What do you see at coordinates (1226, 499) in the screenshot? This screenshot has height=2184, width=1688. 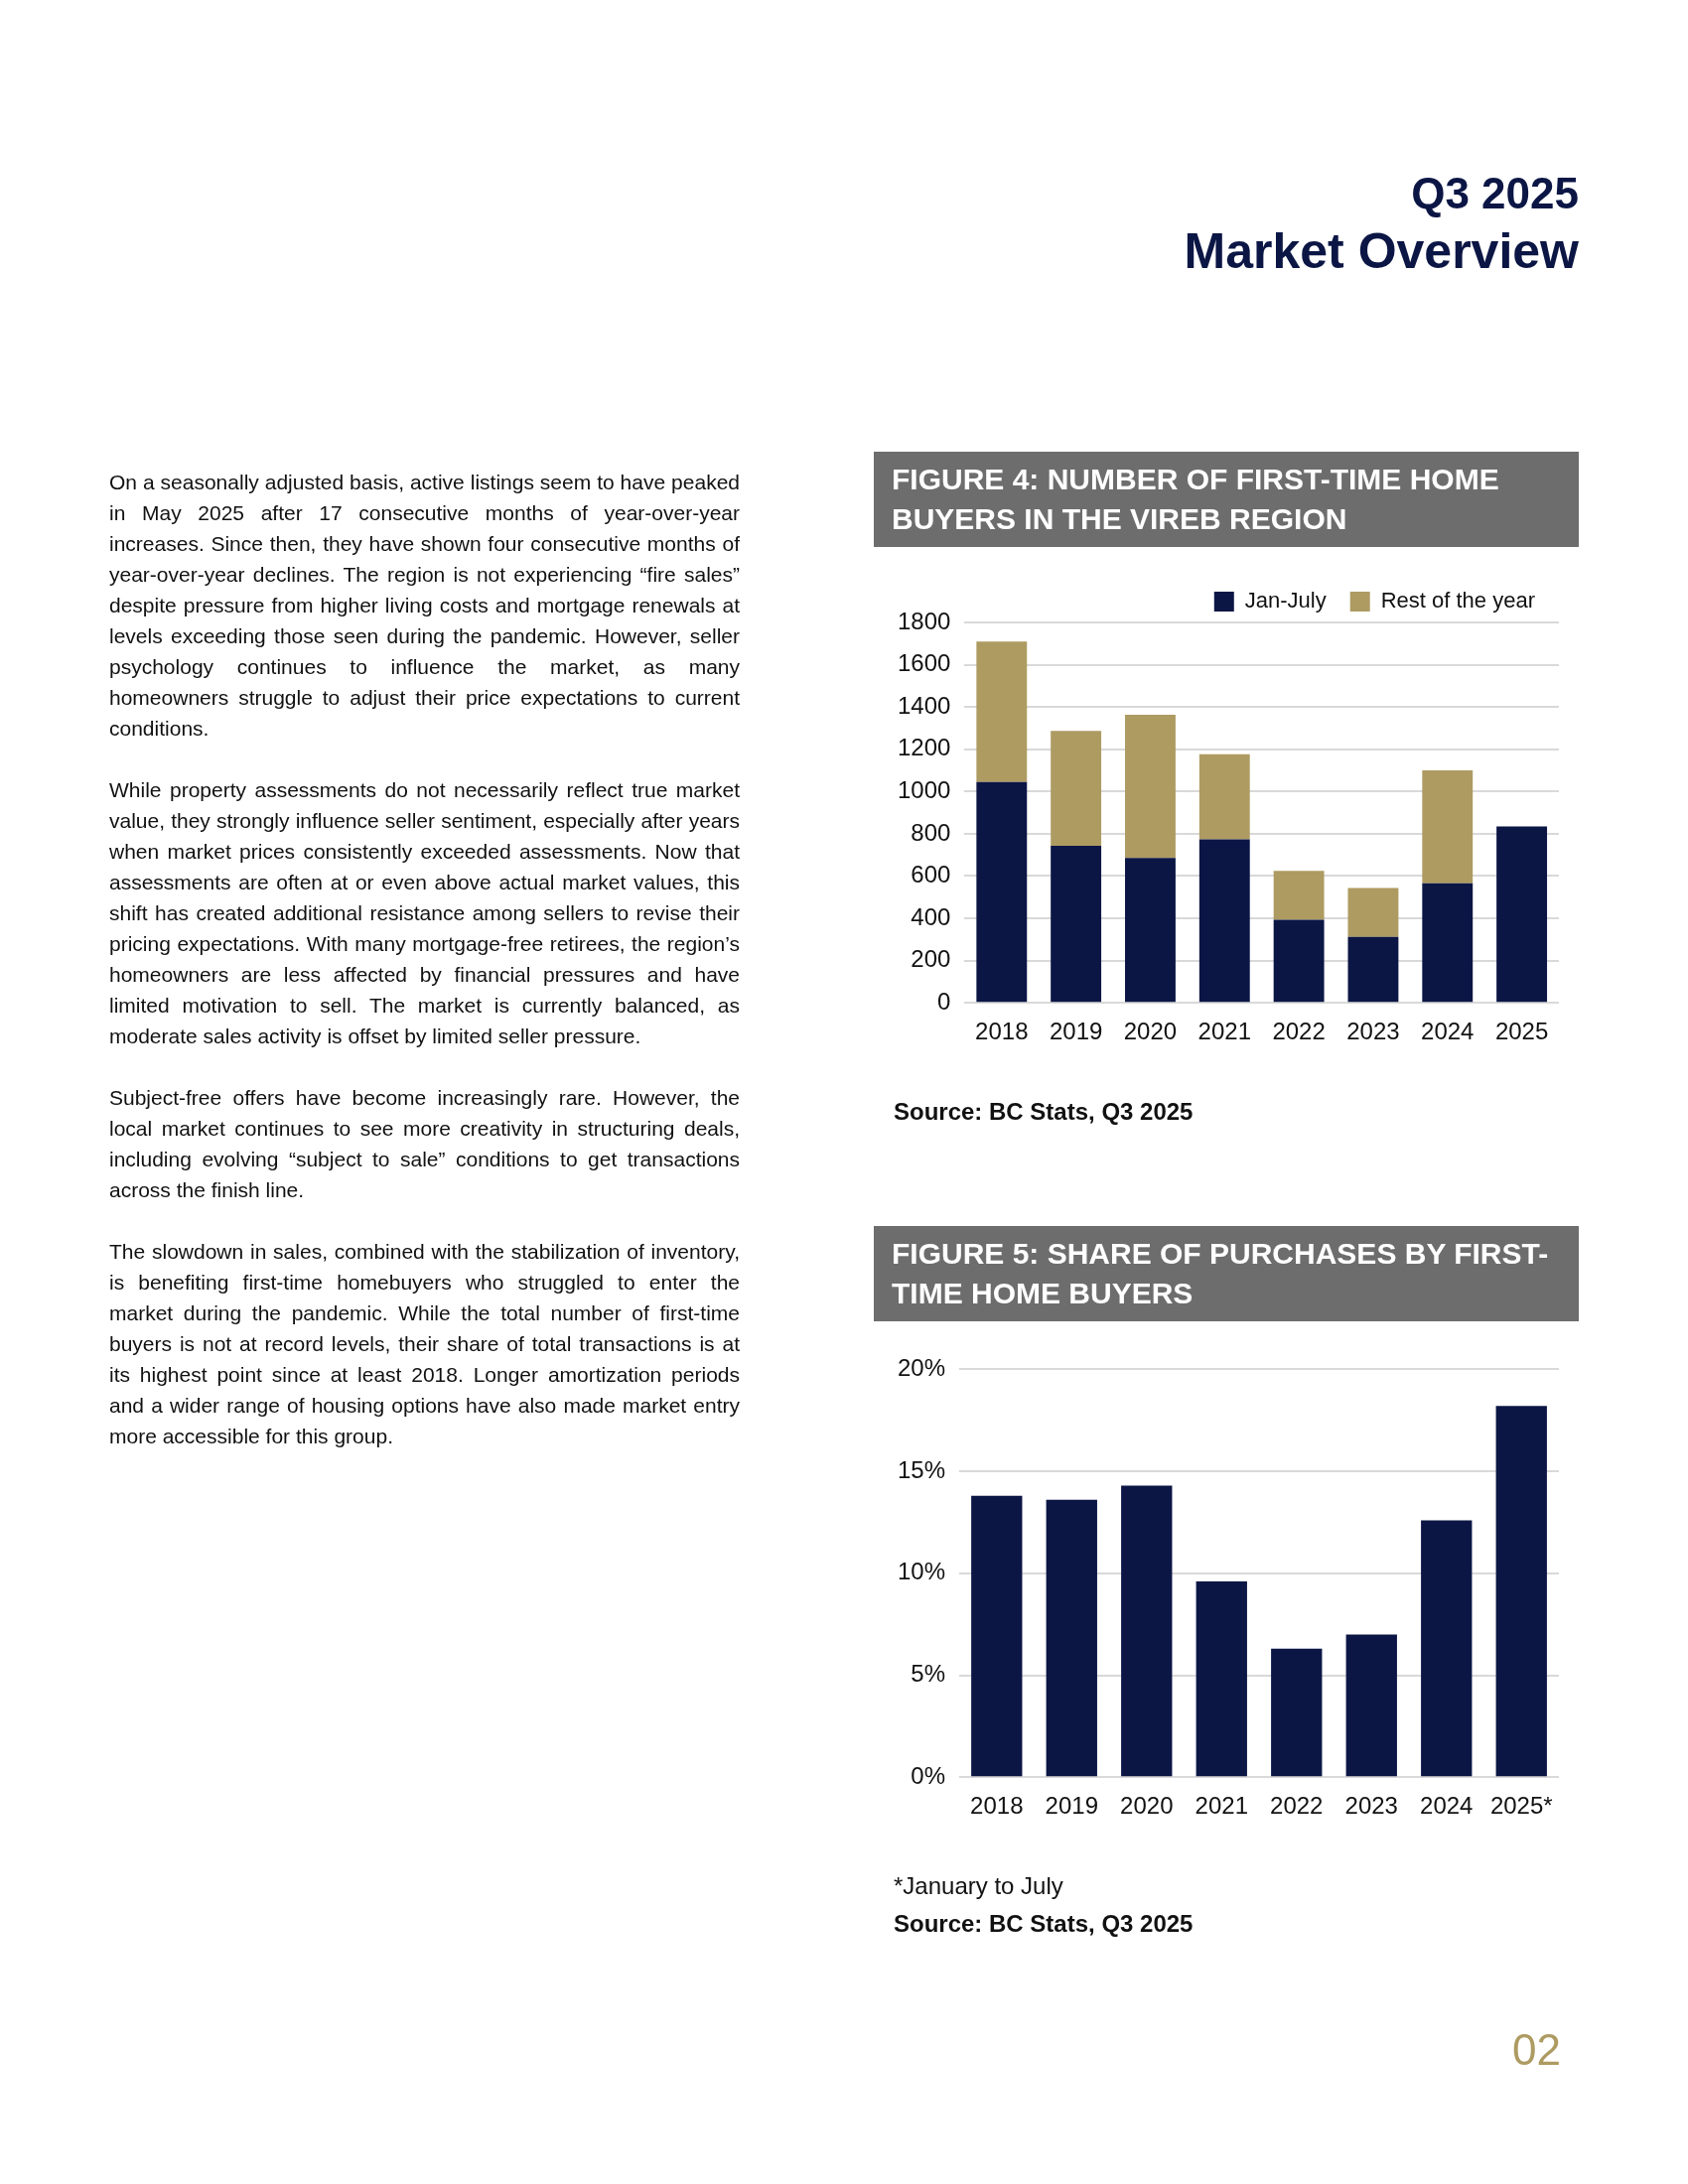 I see `chart-title: FIGURE 4: NUMBER OF FIRST-TIME HOME BUYERS IN THE VIREB REGION` at bounding box center [1226, 499].